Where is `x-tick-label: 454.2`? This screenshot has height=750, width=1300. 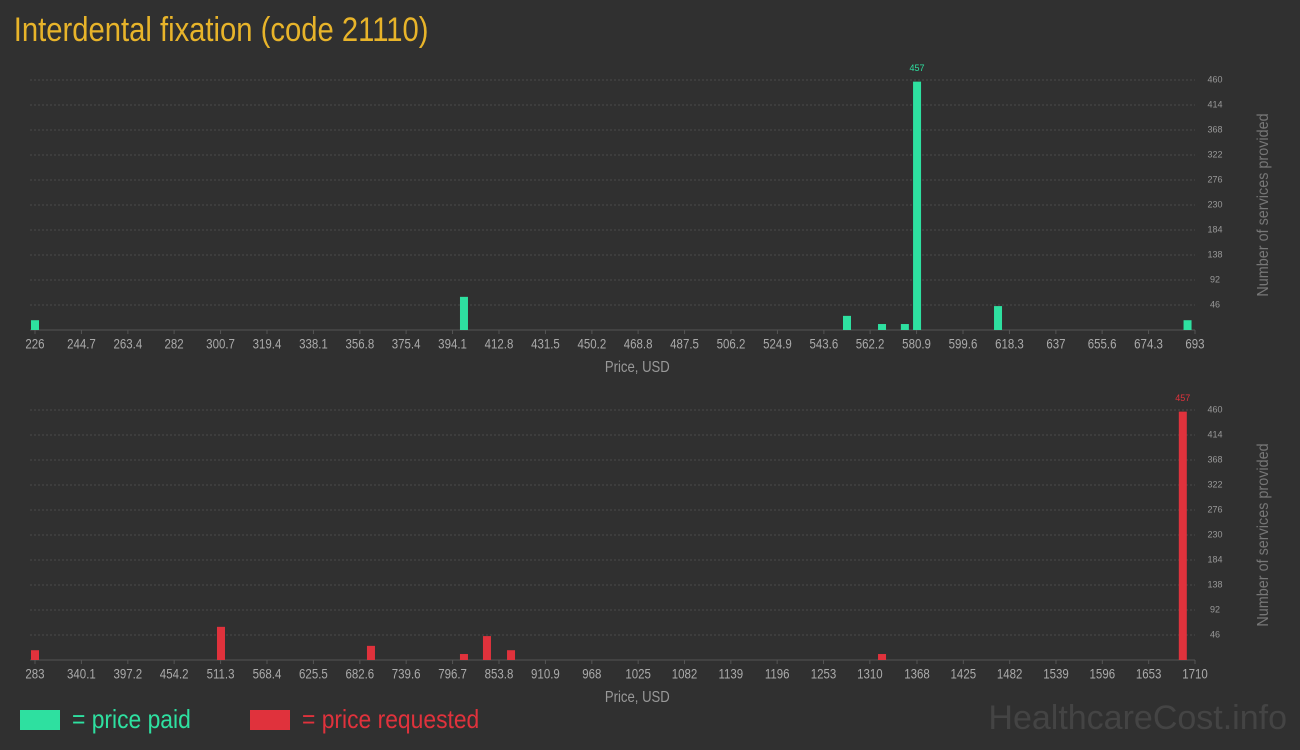 x-tick-label: 454.2 is located at coordinates (174, 674).